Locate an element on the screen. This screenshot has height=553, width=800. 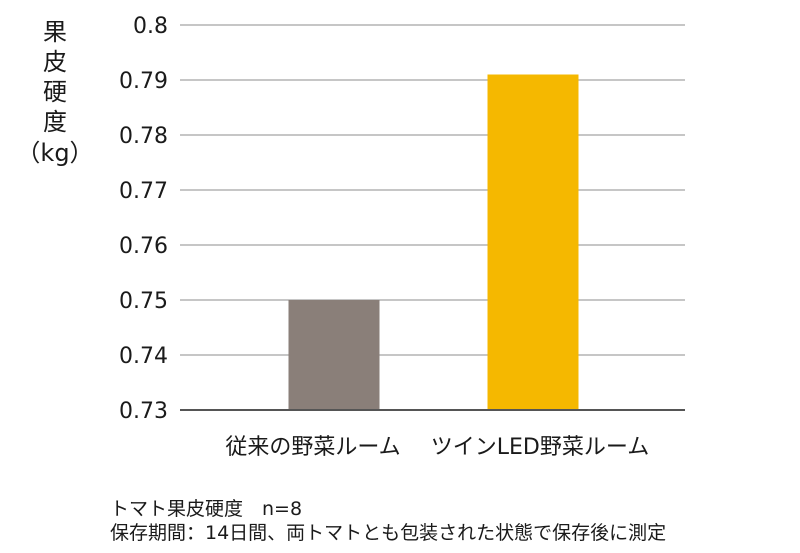
category-labels: 従来の野菜ルーム ツインLED野菜ルーム is located at coordinates (437, 447).